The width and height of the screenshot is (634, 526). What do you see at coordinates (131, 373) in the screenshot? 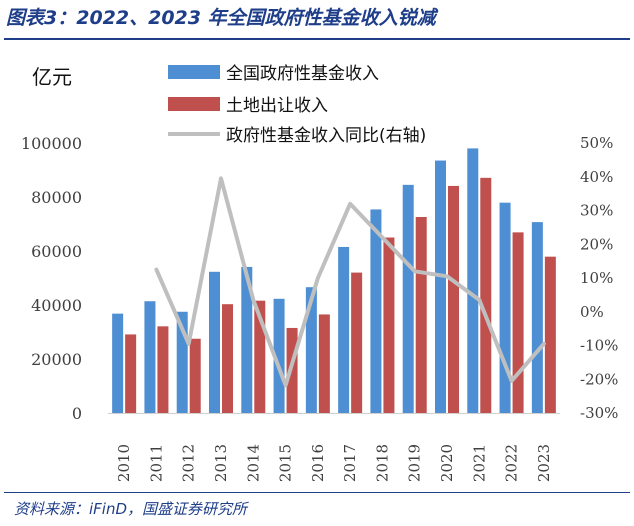
I see `bar-2010-land-sale` at bounding box center [131, 373].